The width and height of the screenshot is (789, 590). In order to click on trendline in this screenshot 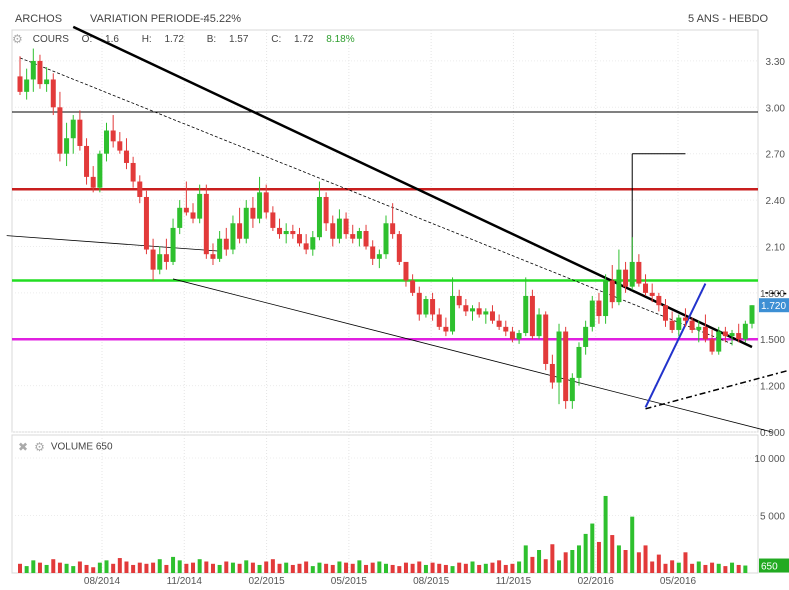, I will do `click(717, 389)`.